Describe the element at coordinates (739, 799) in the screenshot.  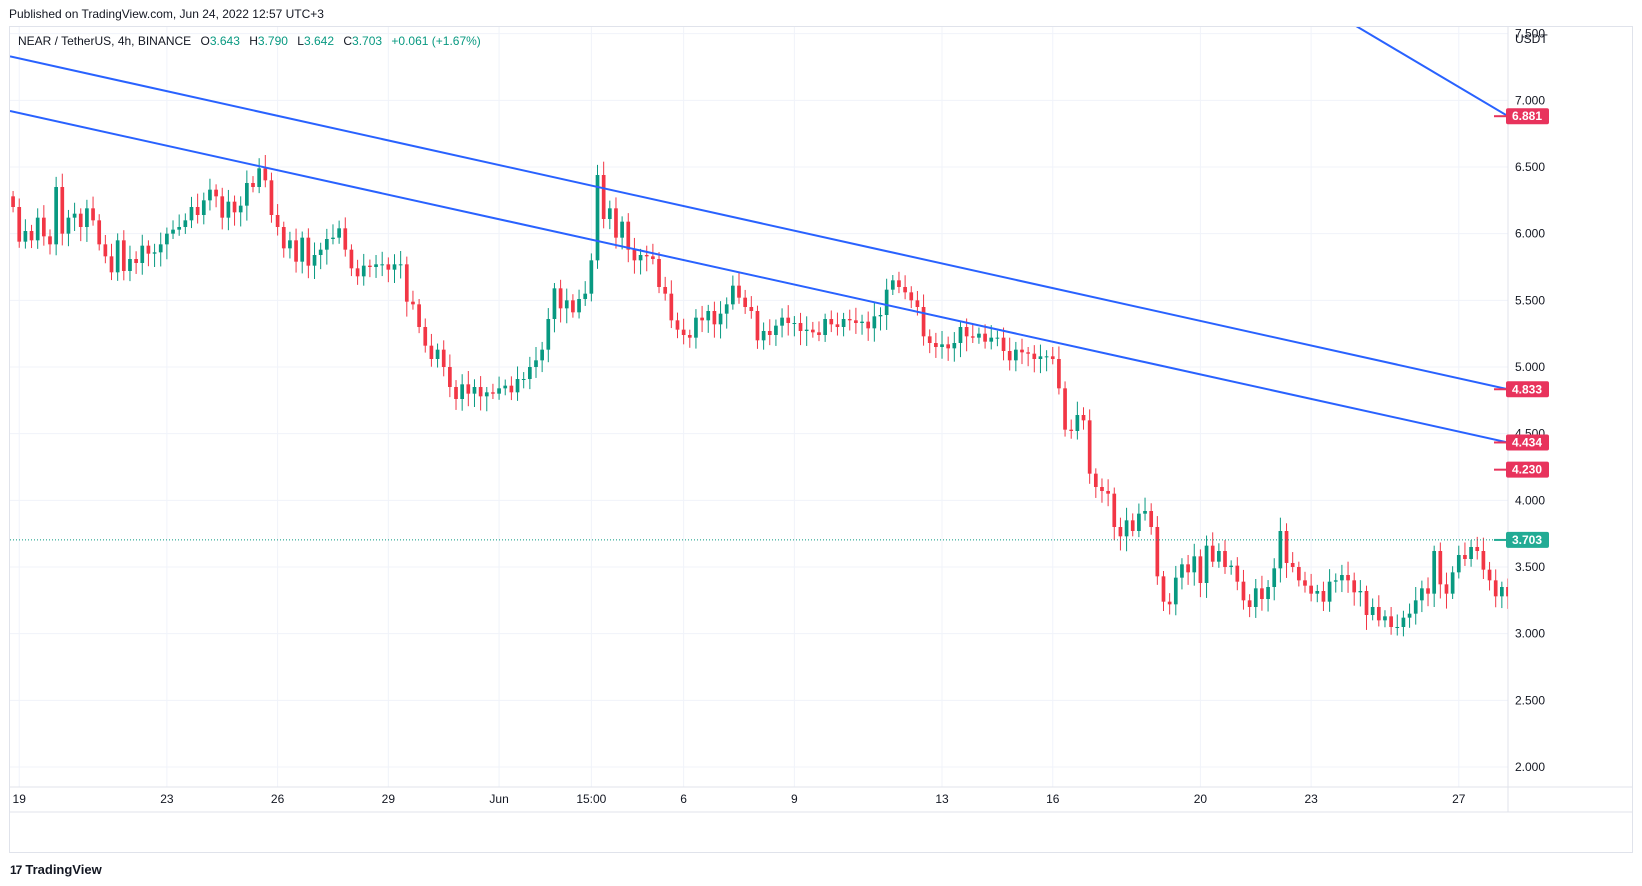
I see `time-axis: 19 23 26 29 Jun 15:00 6 9 13 16 20 23 27` at that location.